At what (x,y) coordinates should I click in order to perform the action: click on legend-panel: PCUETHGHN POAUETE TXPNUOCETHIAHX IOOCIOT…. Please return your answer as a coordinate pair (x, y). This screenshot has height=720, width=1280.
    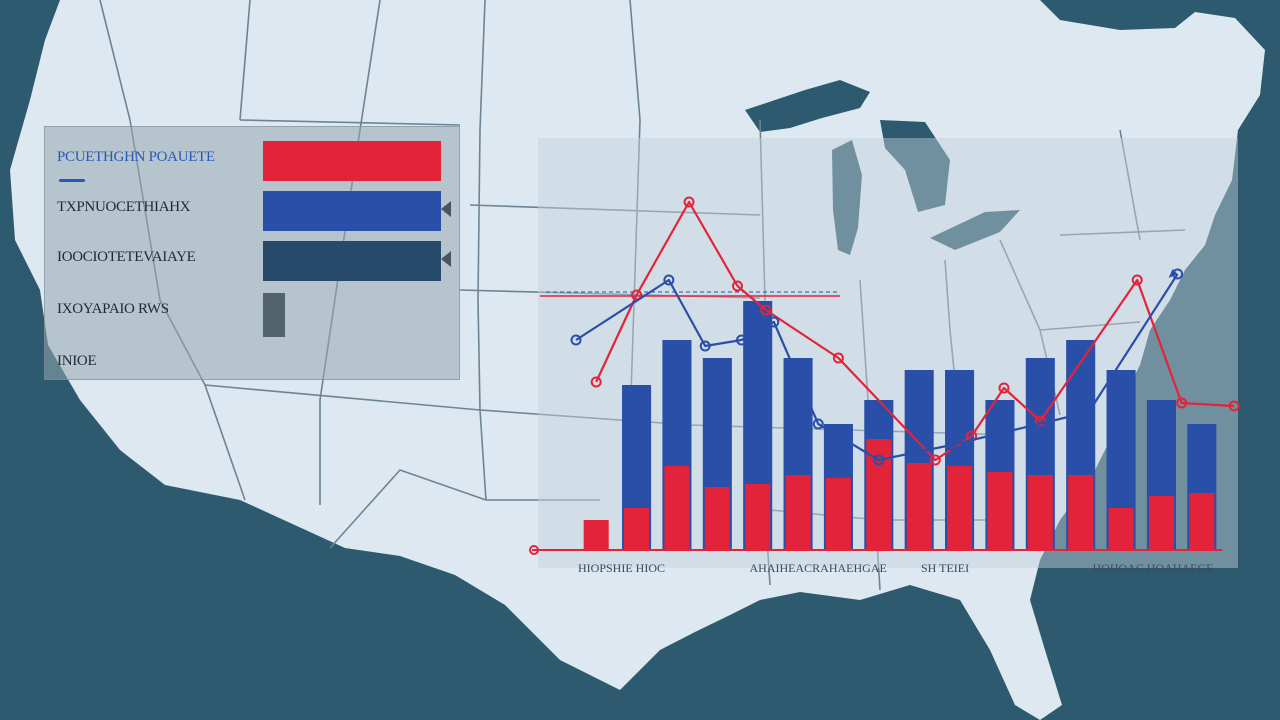
    Looking at the image, I should click on (252, 253).